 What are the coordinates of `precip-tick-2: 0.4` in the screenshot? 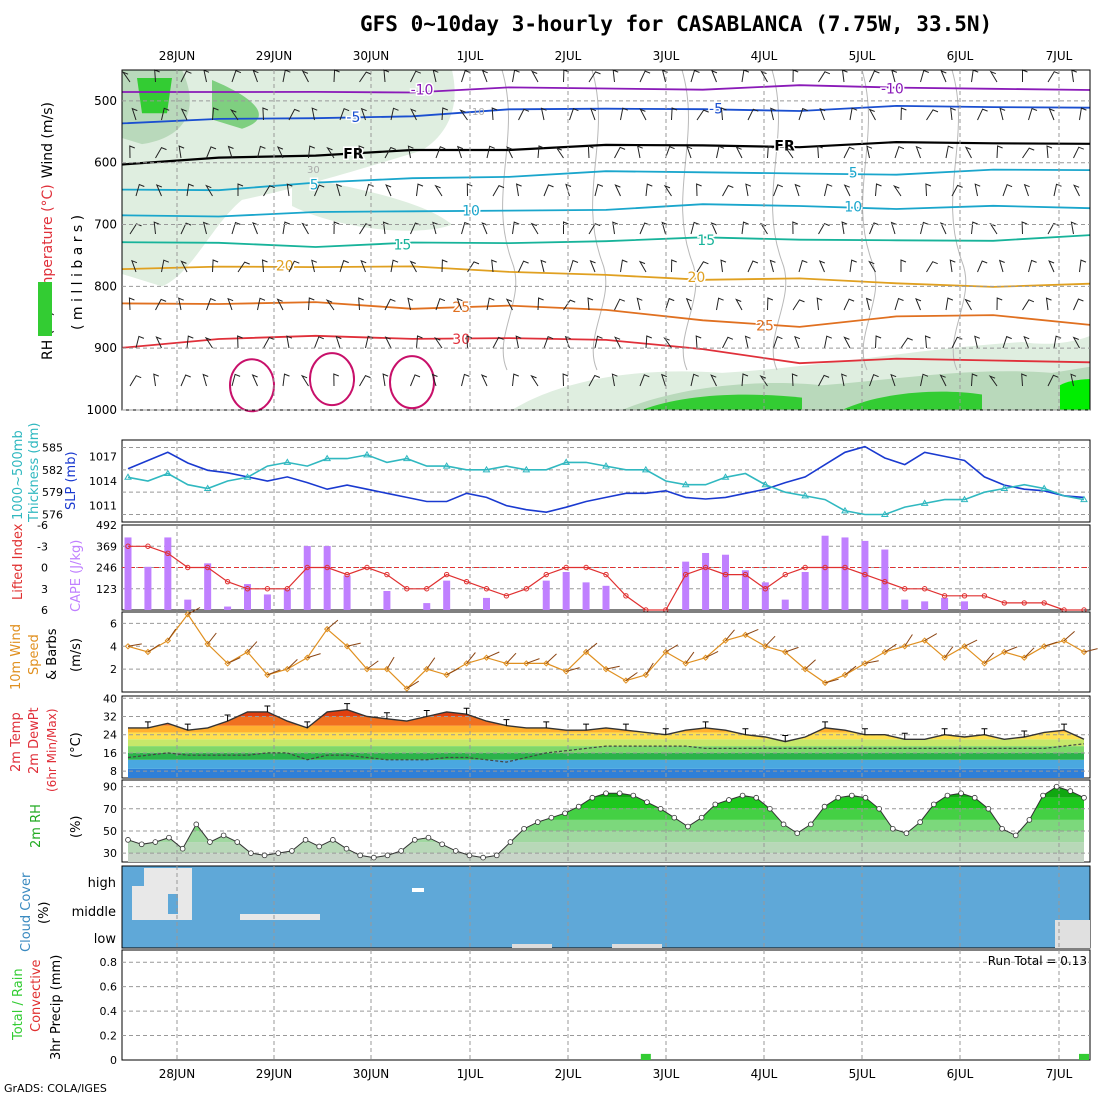 It's located at (109, 1011).